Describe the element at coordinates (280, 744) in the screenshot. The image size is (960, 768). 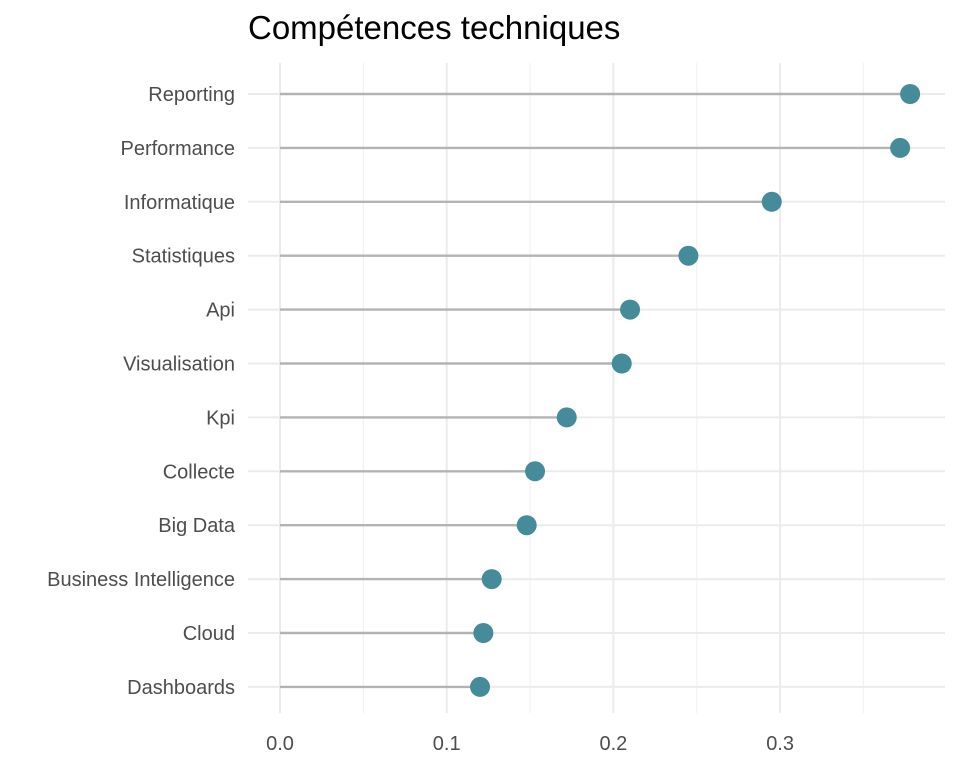
I see `x-tick-label: 0.0` at that location.